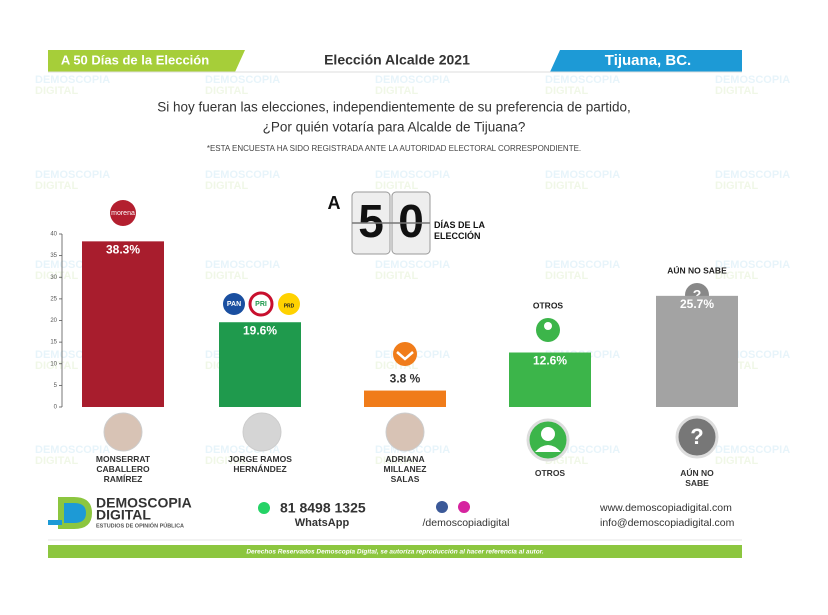 The width and height of the screenshot is (828, 615). I want to click on social: /demoscopiadigital, so click(466, 523).